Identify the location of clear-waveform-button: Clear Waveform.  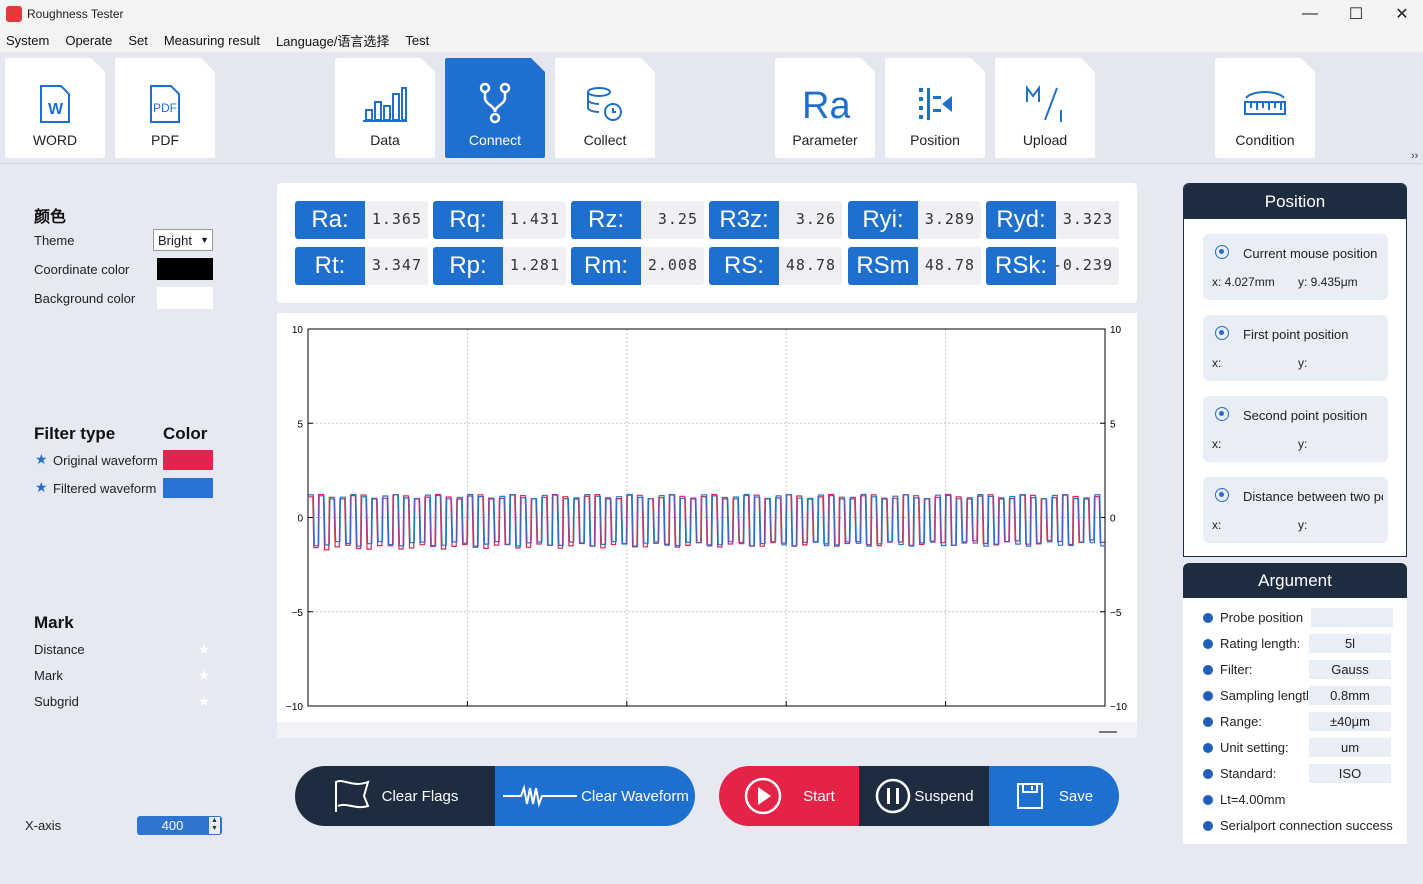
(595, 796).